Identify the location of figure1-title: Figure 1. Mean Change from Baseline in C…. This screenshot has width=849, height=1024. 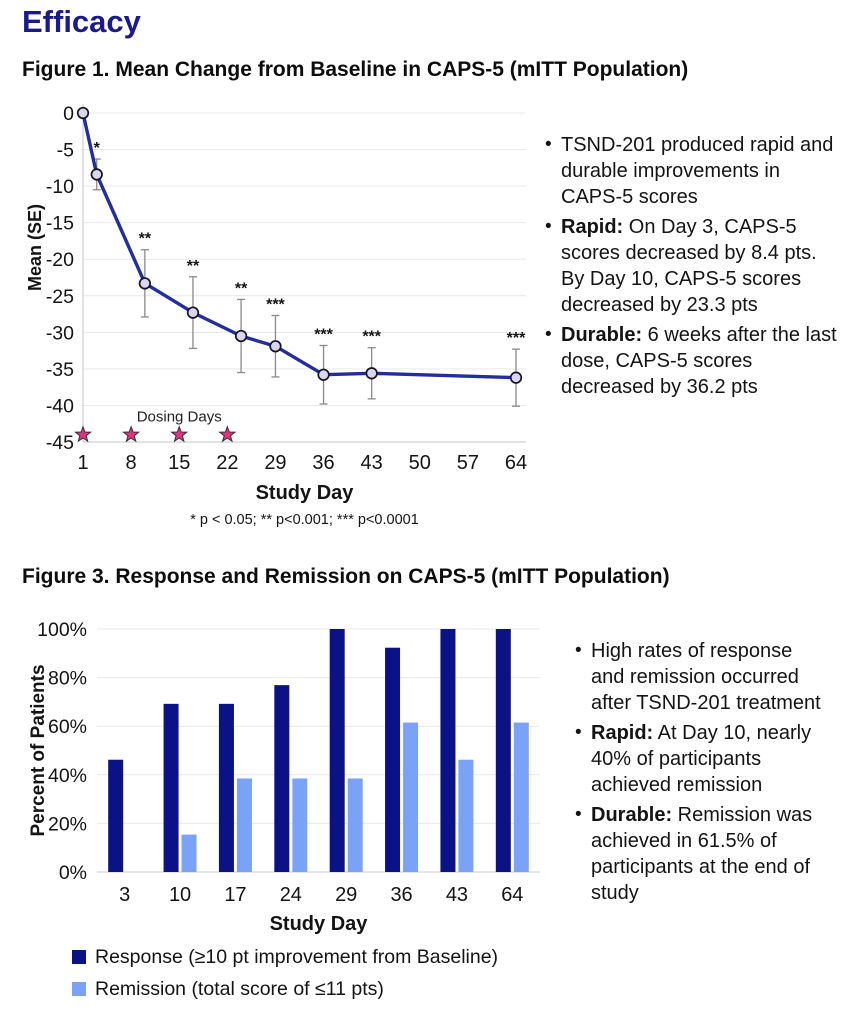
(355, 69).